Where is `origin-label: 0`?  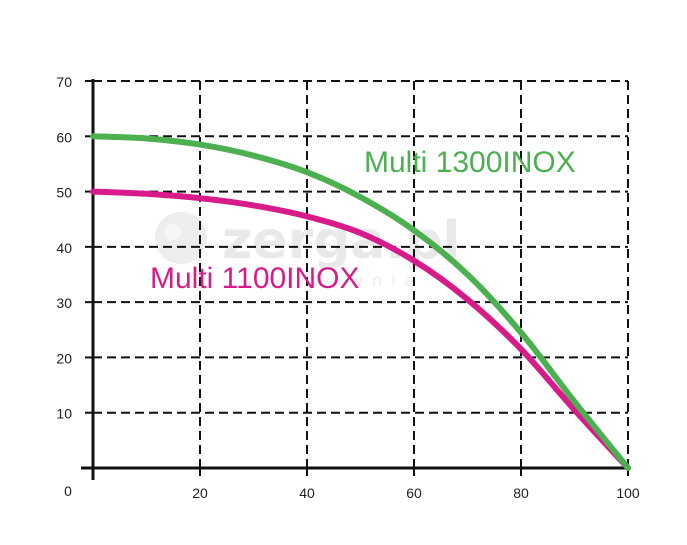
origin-label: 0 is located at coordinates (68, 491).